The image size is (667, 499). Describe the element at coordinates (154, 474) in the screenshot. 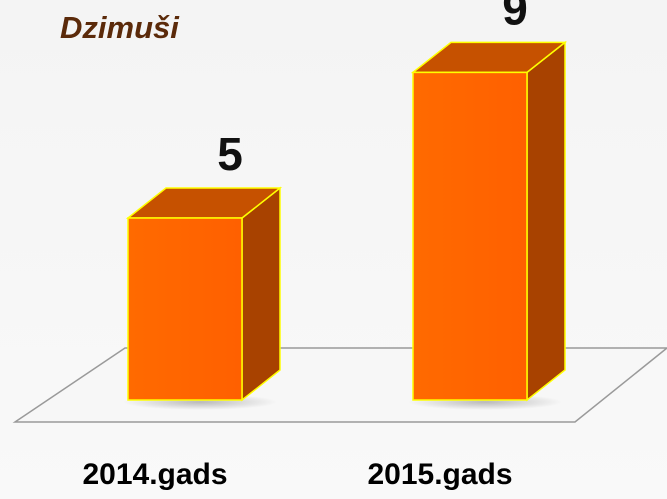

I see `x-tick-label: 2014.gads` at that location.